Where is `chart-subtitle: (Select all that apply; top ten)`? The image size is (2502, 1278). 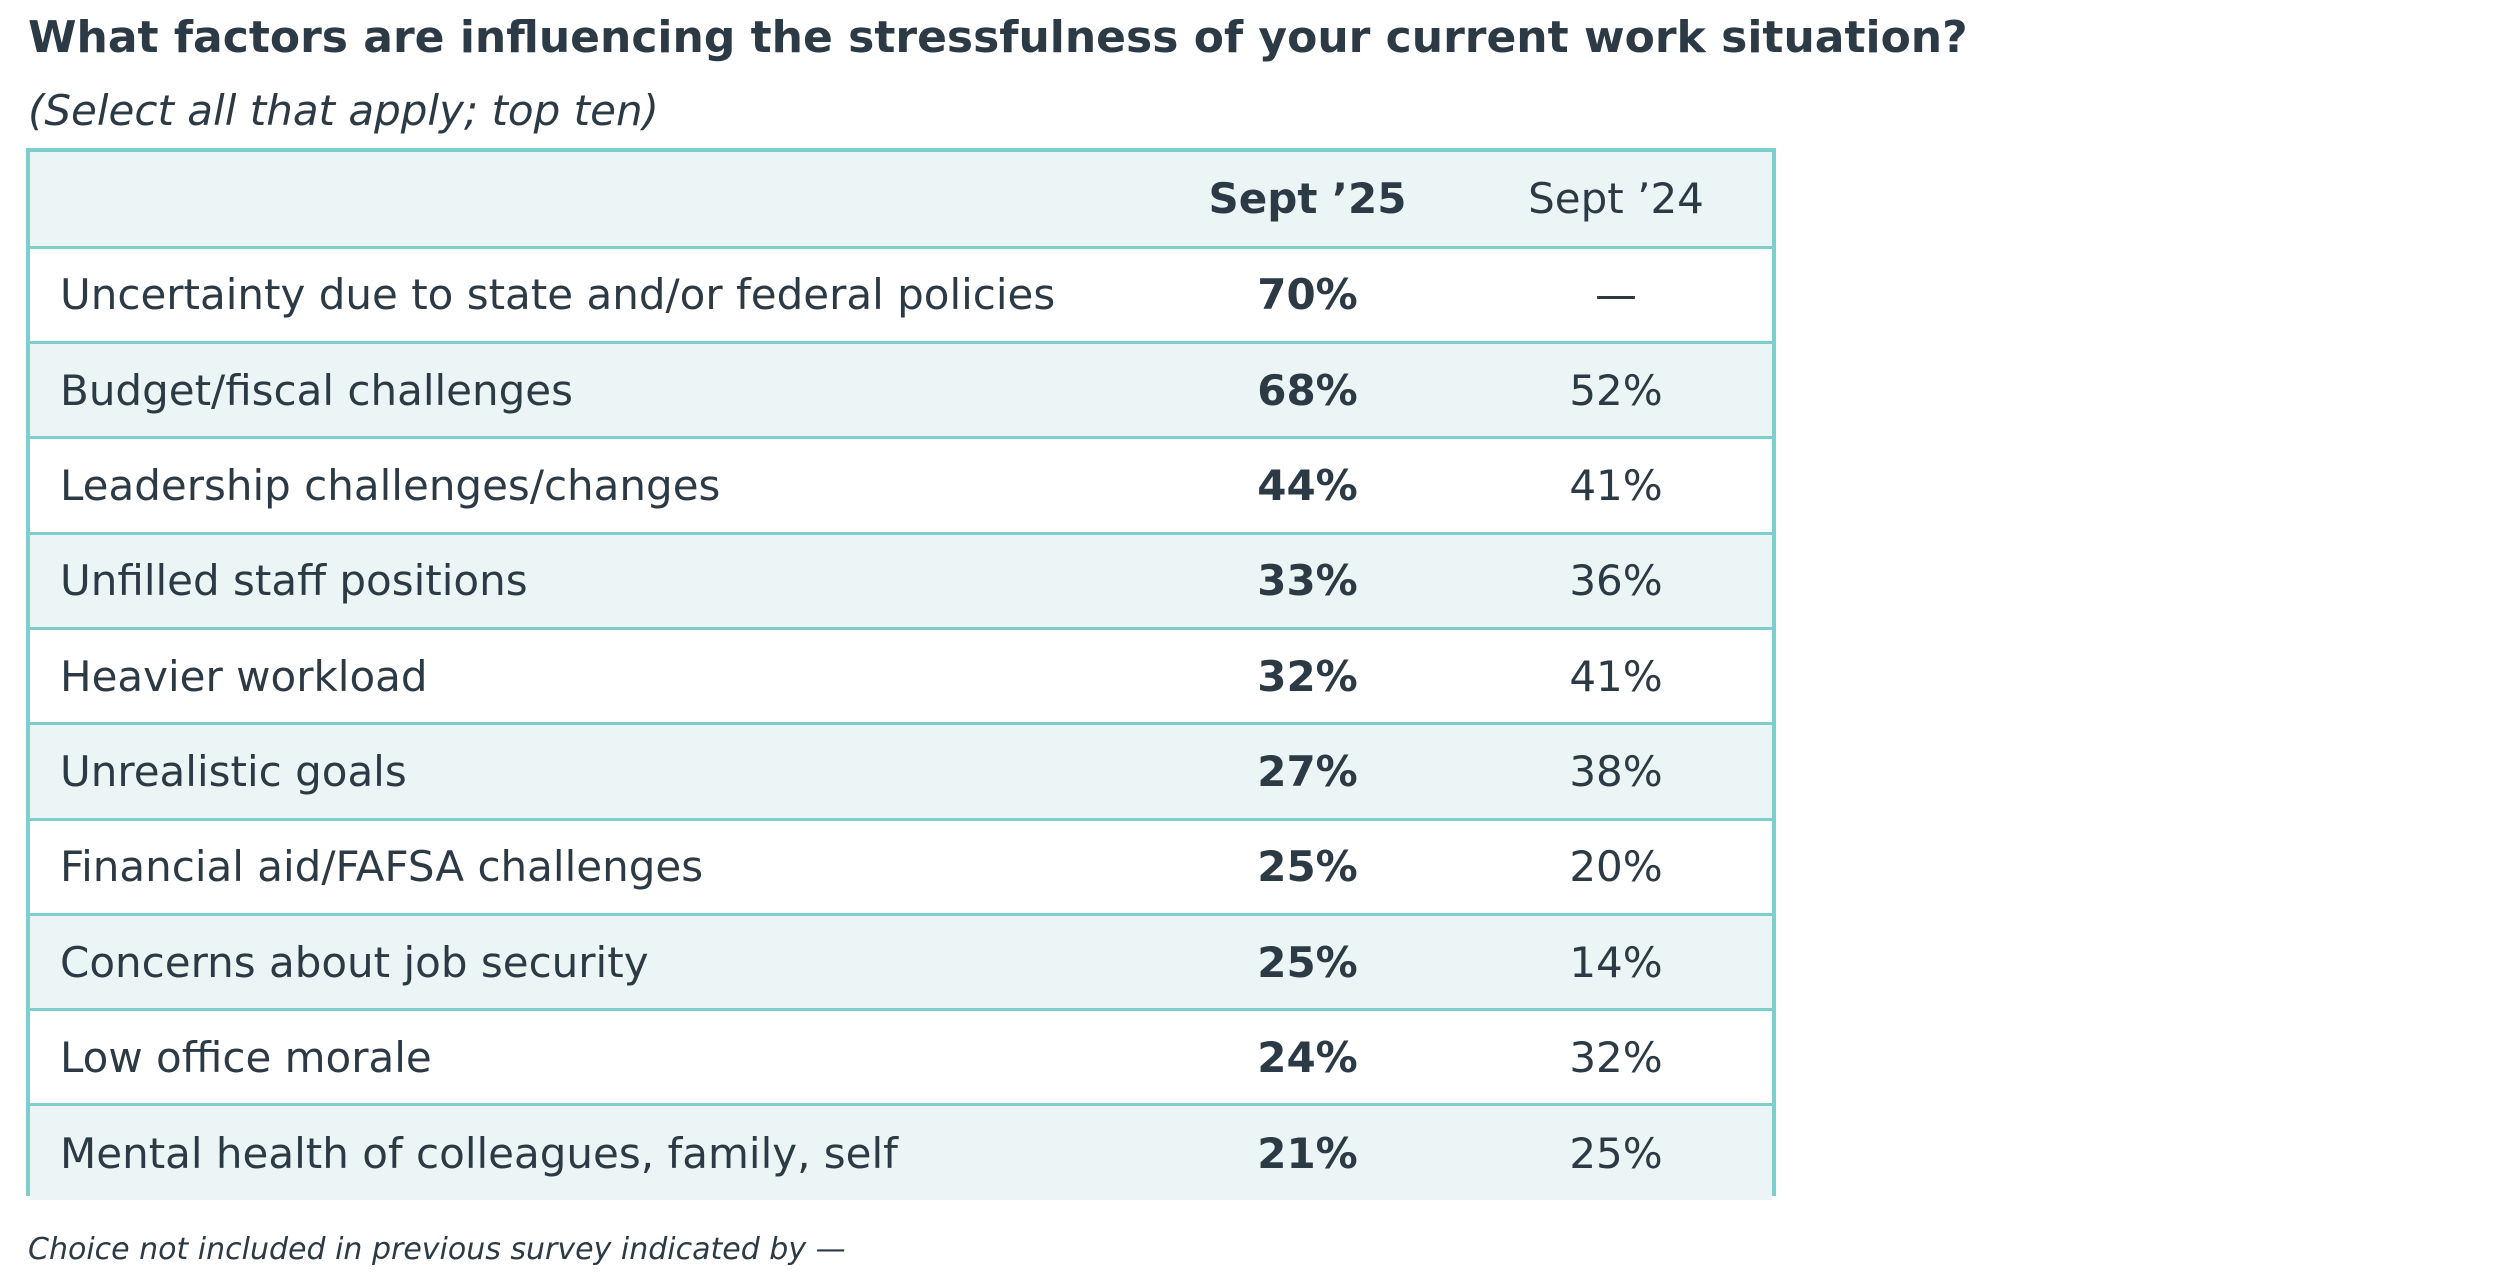 chart-subtitle: (Select all that apply; top ten) is located at coordinates (343, 110).